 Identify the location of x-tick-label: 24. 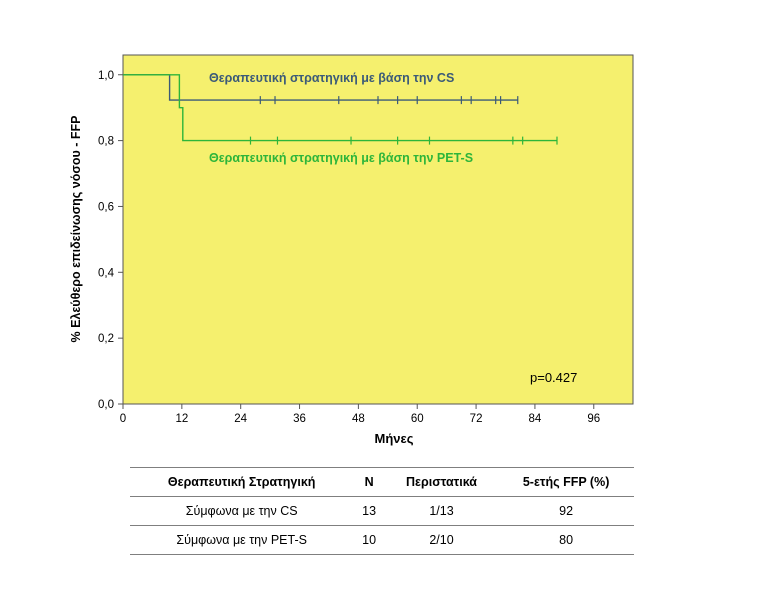
(240, 419).